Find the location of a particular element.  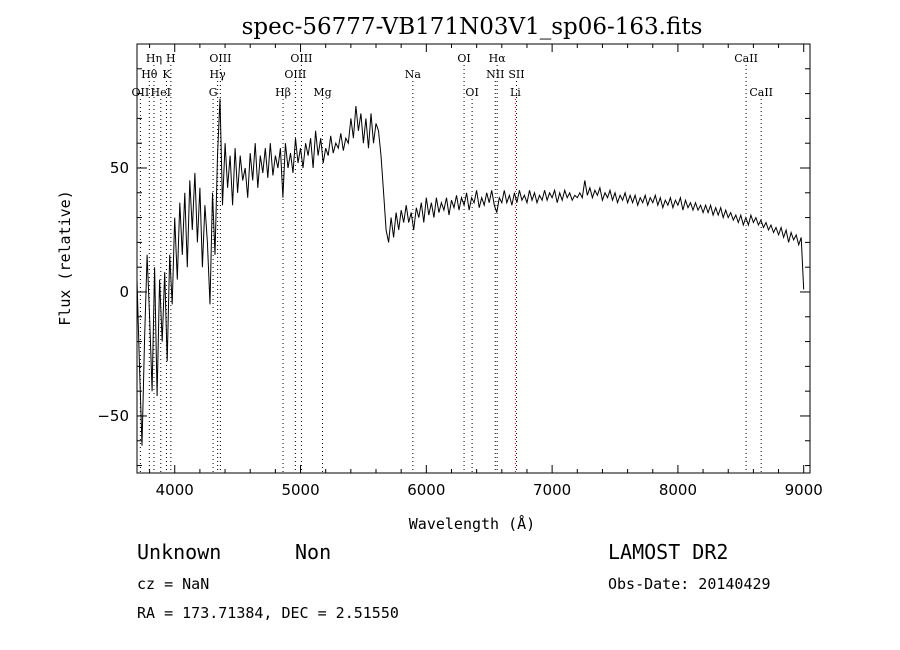

x-tick-label: 6000 is located at coordinates (426, 490).